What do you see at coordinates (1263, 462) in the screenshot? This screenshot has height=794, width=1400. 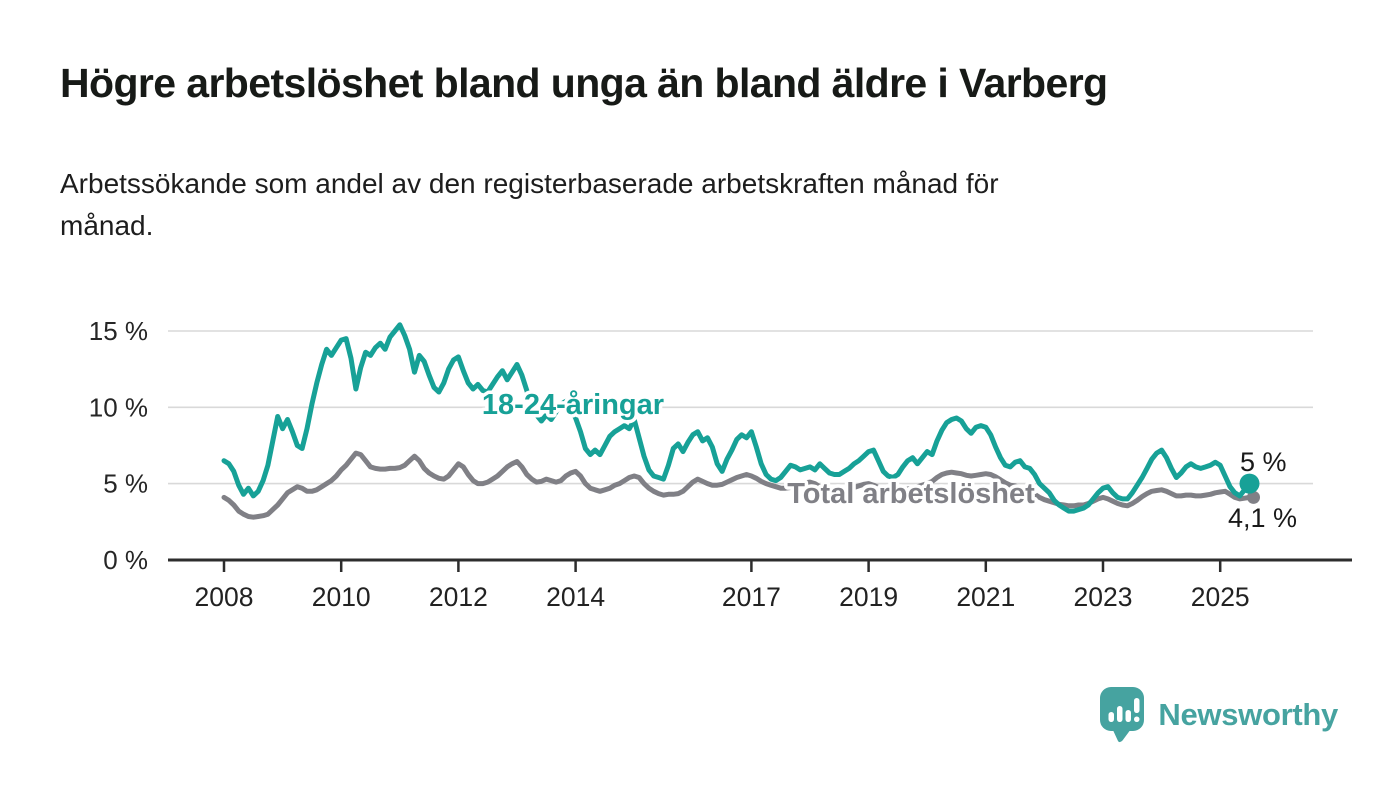 I see `end-value-label-youth: 5 %` at bounding box center [1263, 462].